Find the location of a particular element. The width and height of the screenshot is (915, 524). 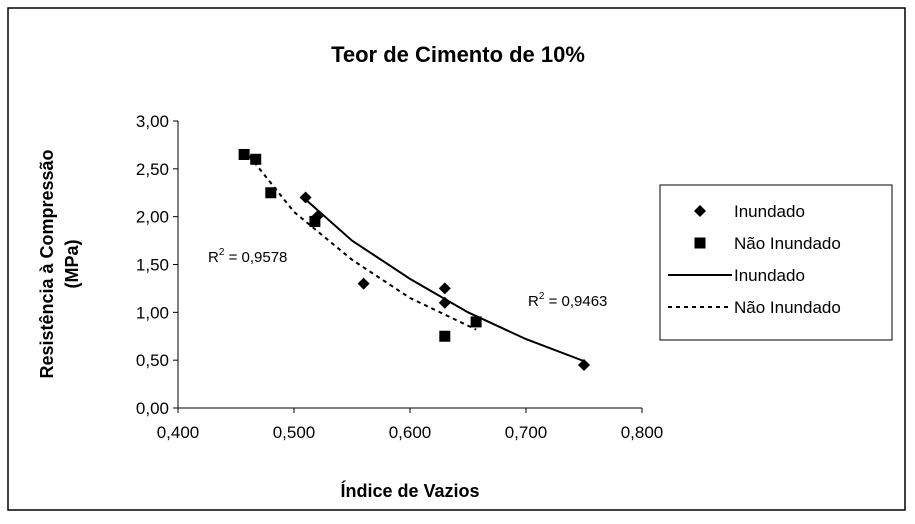

annotation: R2 = 0,9578 is located at coordinates (247, 256).